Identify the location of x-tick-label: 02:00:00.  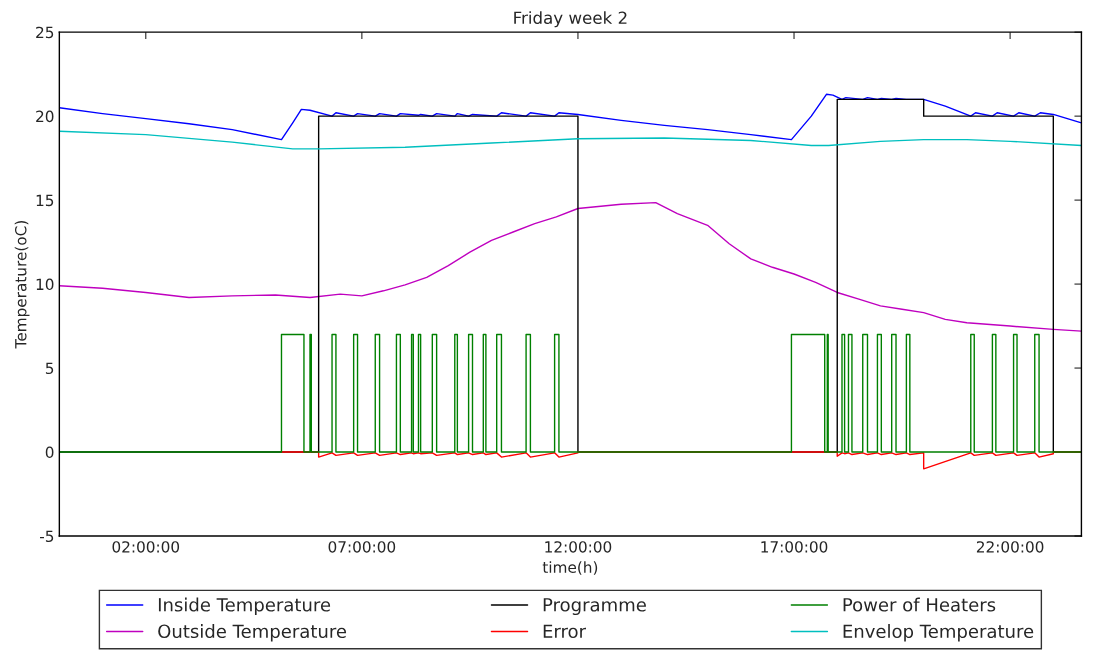
(146, 547).